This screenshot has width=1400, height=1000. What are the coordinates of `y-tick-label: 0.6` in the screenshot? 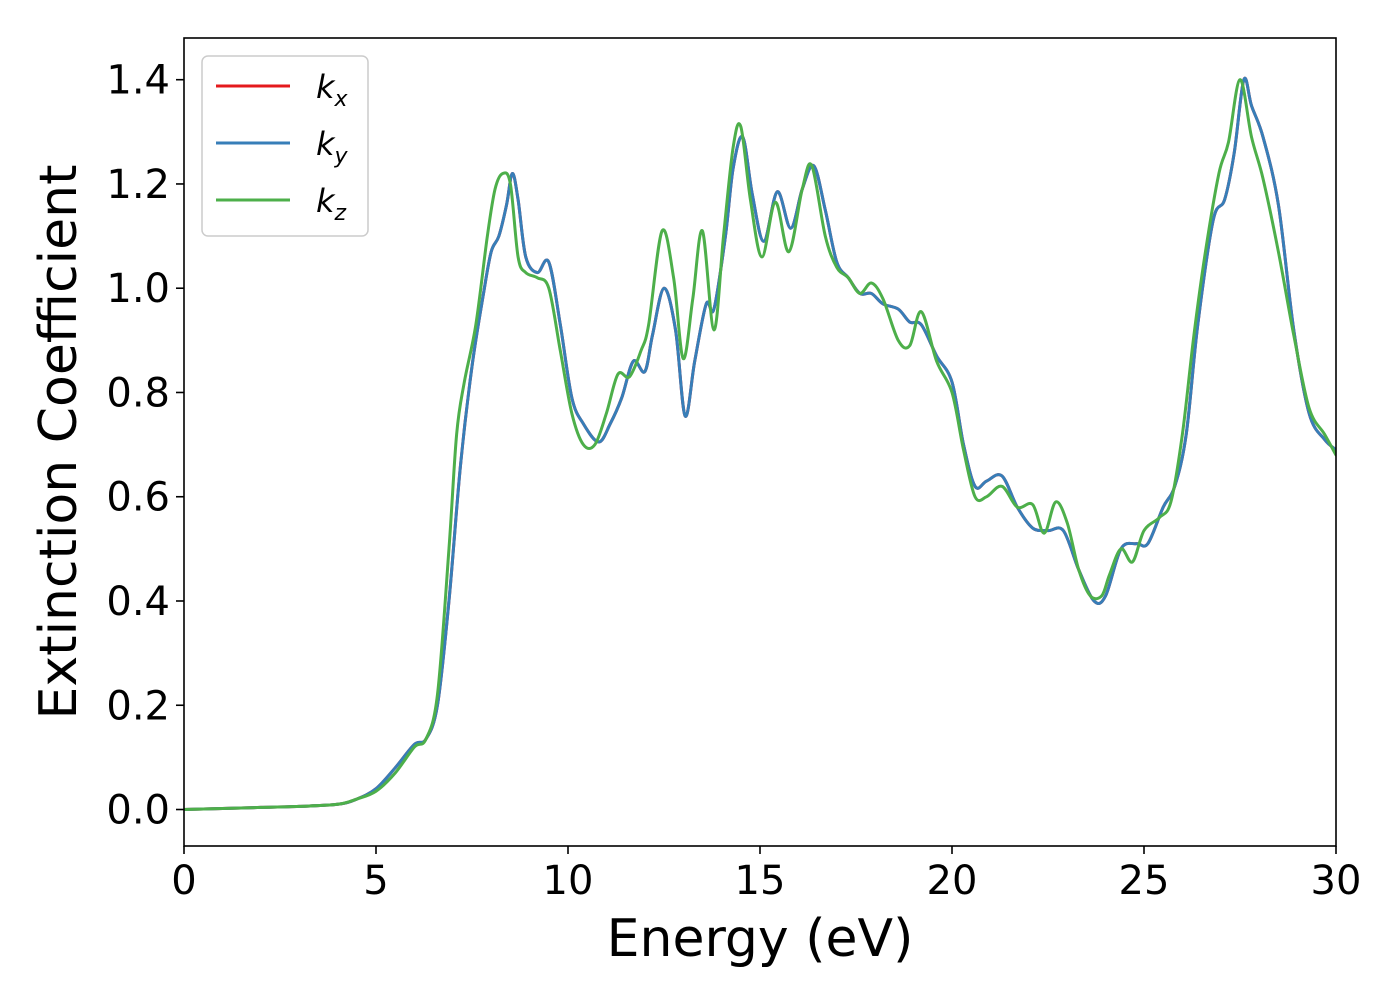 It's located at (138, 498).